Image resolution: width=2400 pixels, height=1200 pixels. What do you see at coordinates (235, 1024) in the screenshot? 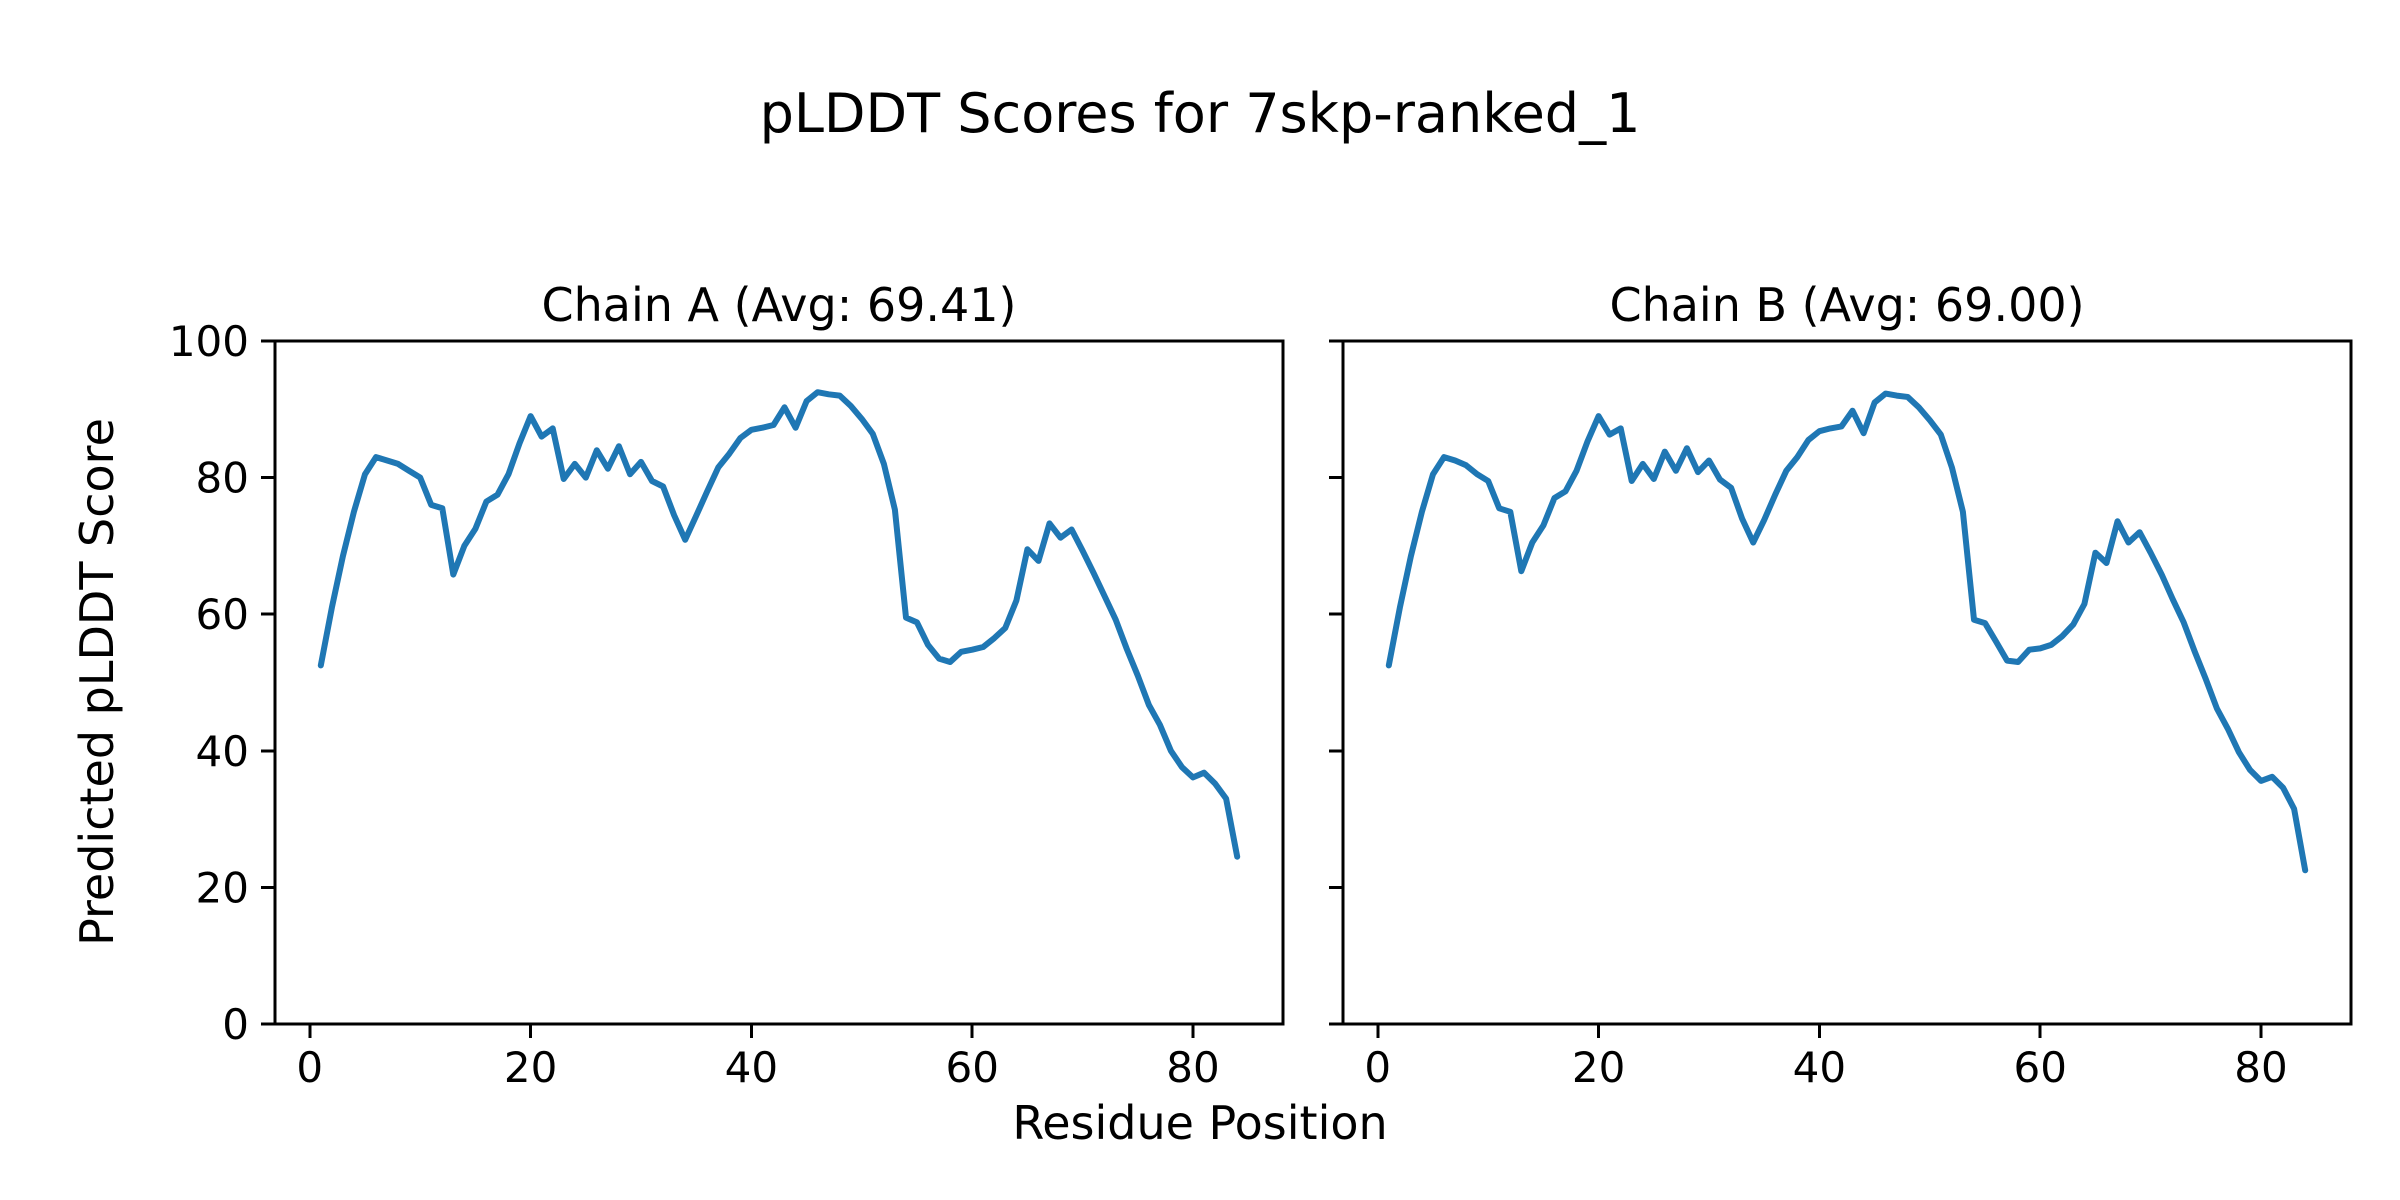
I see `y-tick-label-chain-a: 0` at bounding box center [235, 1024].